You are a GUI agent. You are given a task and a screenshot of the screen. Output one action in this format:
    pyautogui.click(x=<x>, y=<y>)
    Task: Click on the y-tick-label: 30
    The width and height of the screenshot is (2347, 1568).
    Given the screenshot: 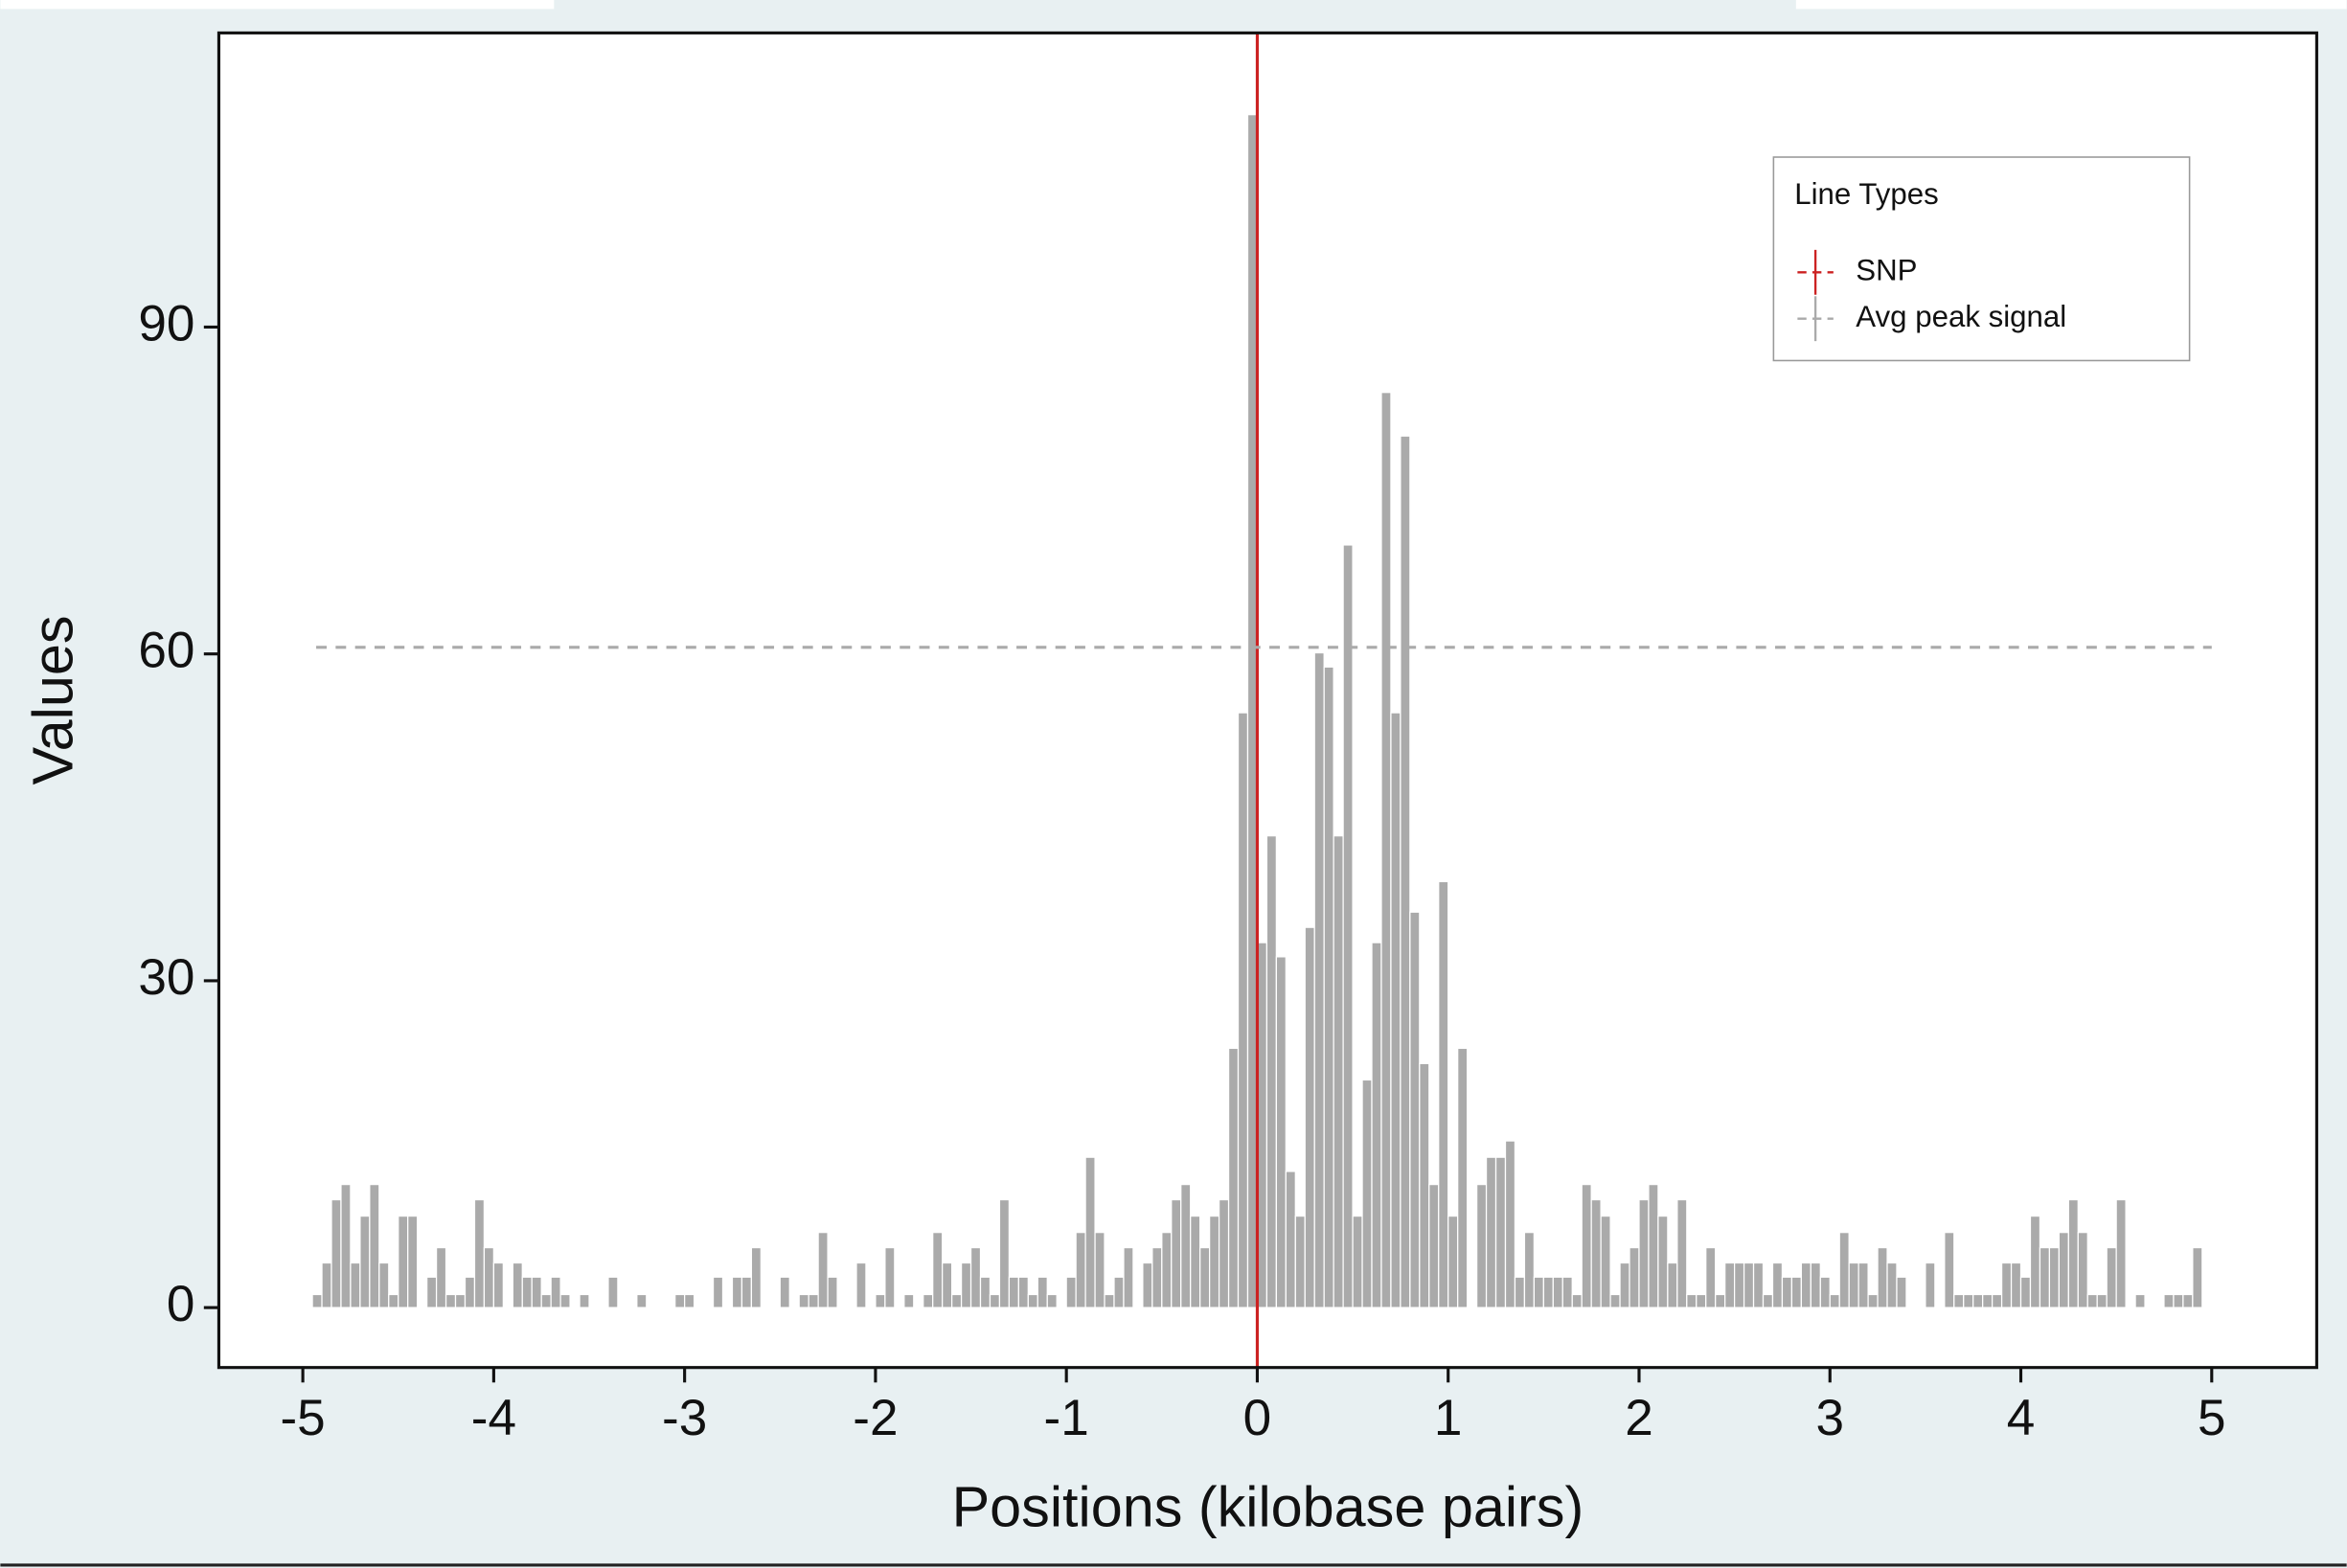 What is the action you would take?
    pyautogui.click(x=166, y=977)
    